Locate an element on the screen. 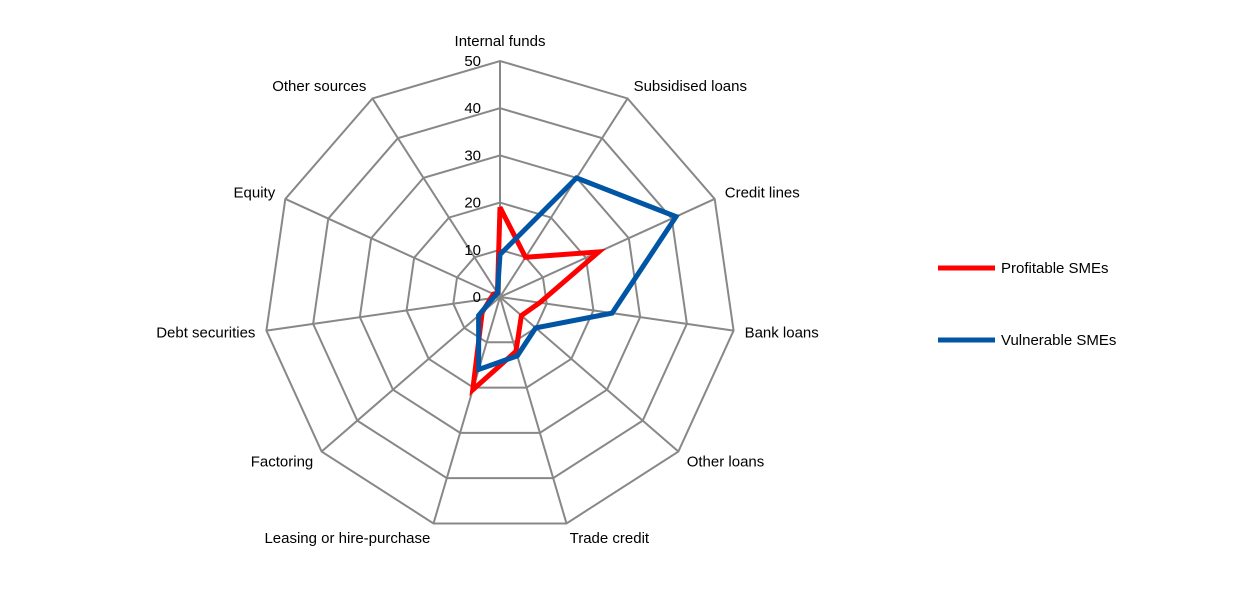  legend: Profitable SMEs Vulnerable SMEs is located at coordinates (1027, 304).